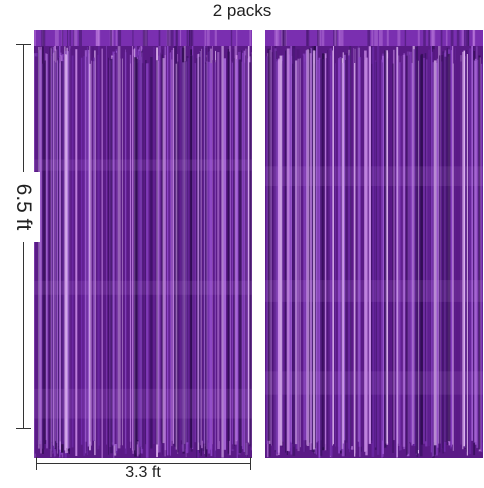 This screenshot has width=484, height=488. I want to click on width-dimension: 3.3 ft, so click(143, 470).